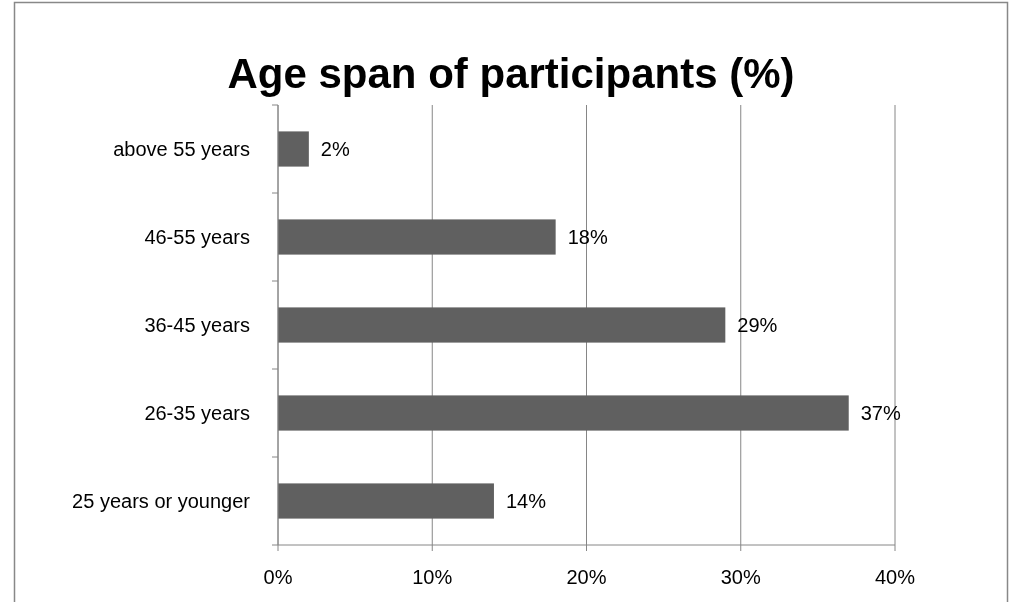  Describe the element at coordinates (278, 577) in the screenshot. I see `x-tick-label: 0%` at that location.